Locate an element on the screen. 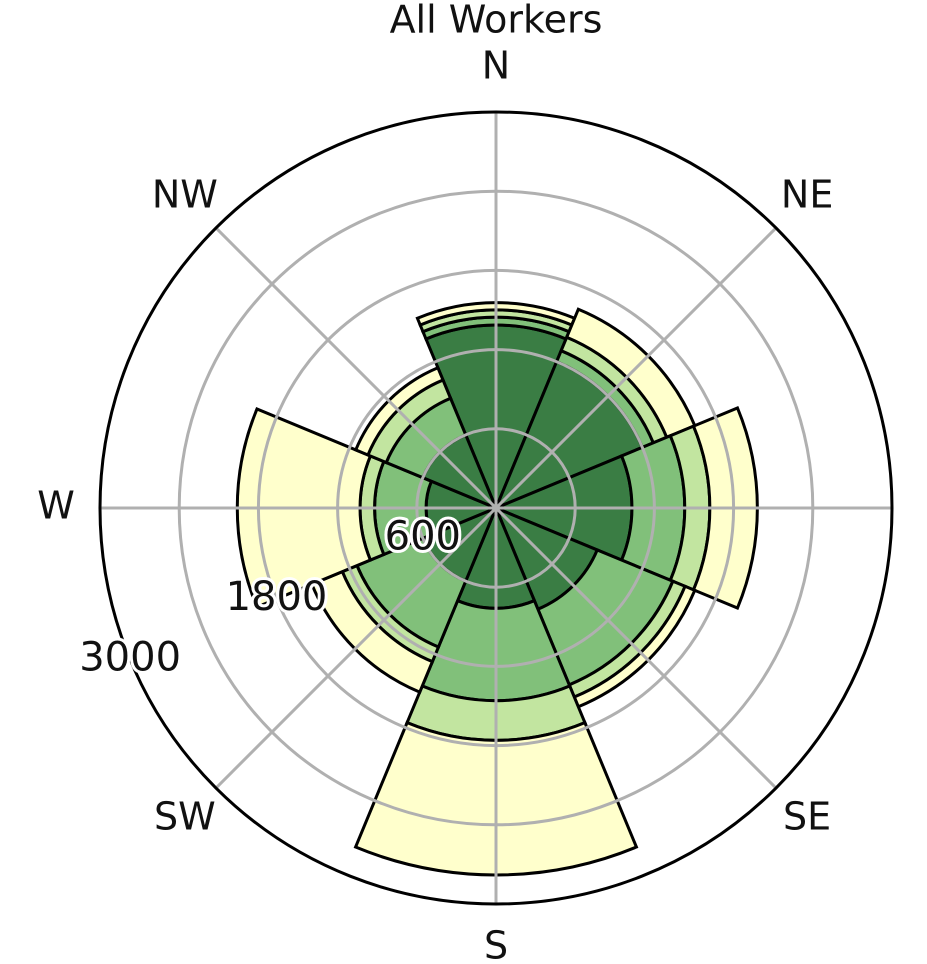  r-tick-label: 3000 is located at coordinates (130, 658).